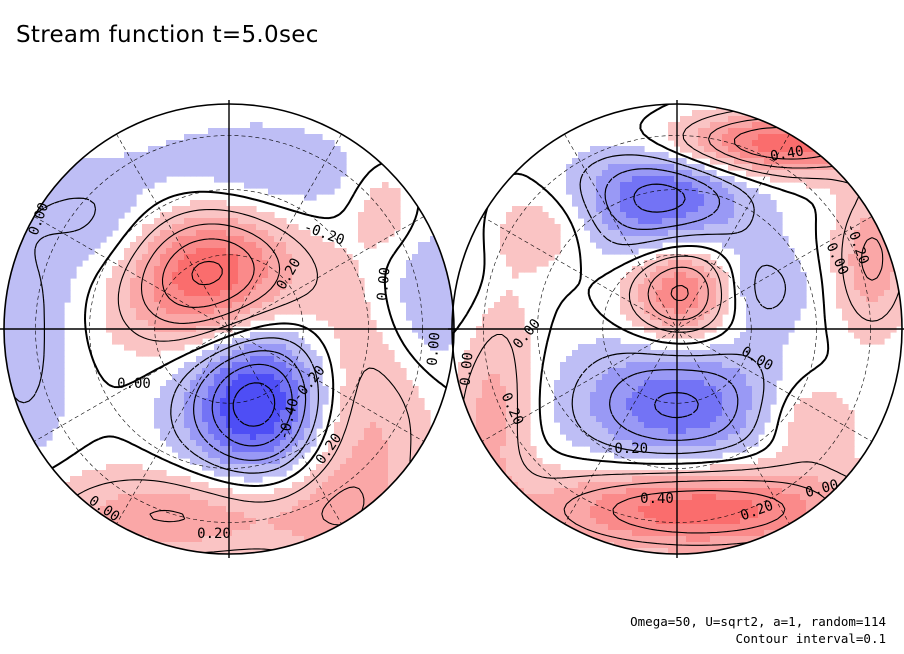  What do you see at coordinates (254, 404) in the screenshot?
I see `contour-level--0.4` at bounding box center [254, 404].